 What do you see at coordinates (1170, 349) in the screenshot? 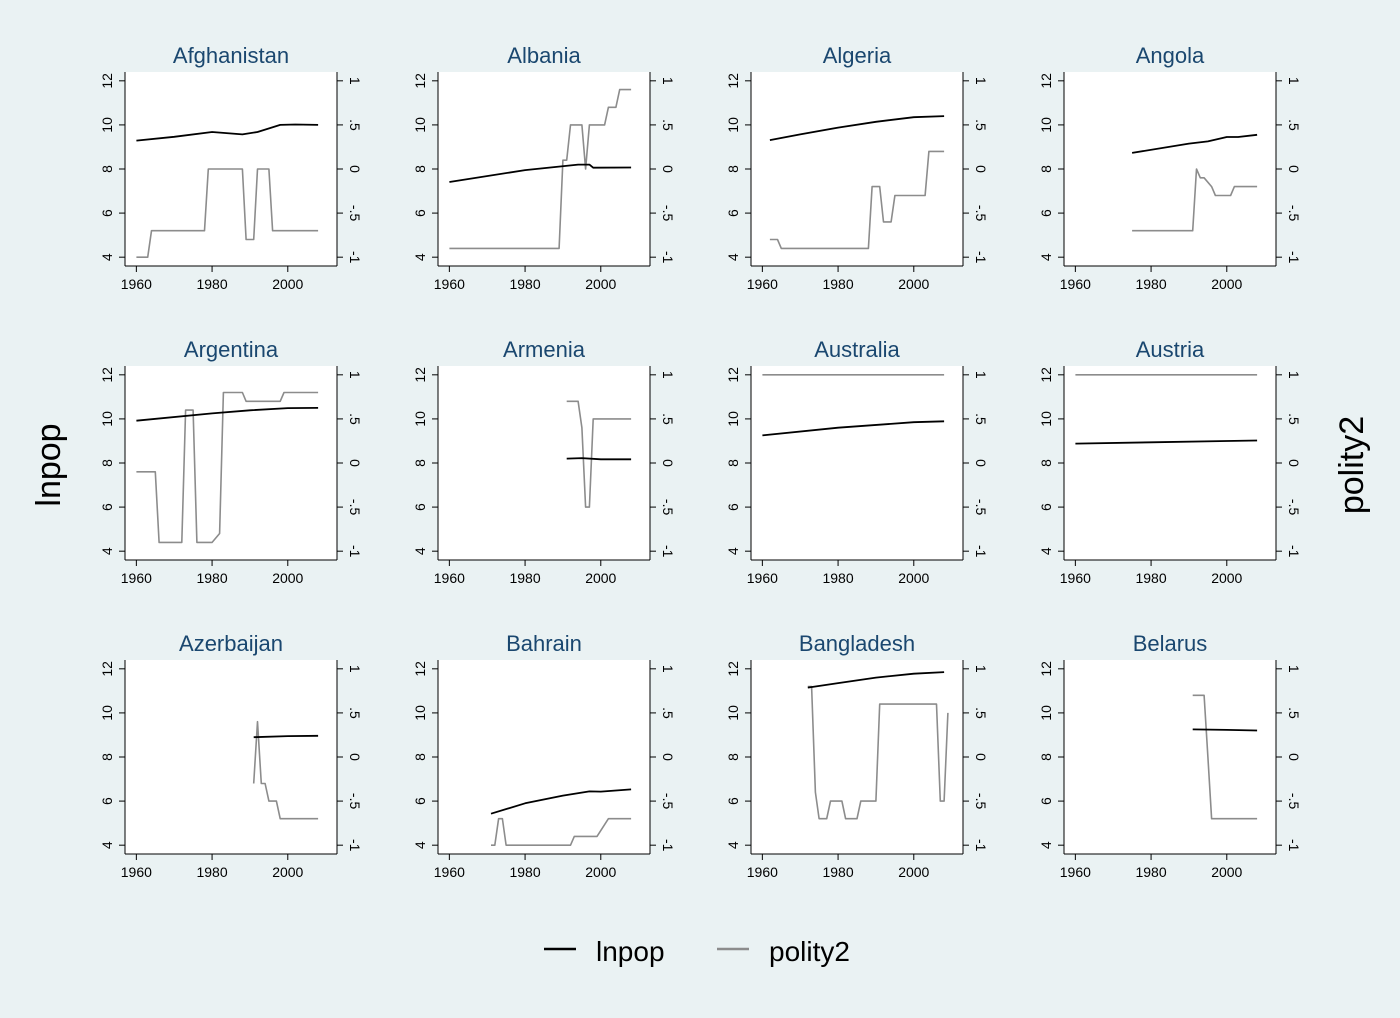
I see `panel-title: Austria` at bounding box center [1170, 349].